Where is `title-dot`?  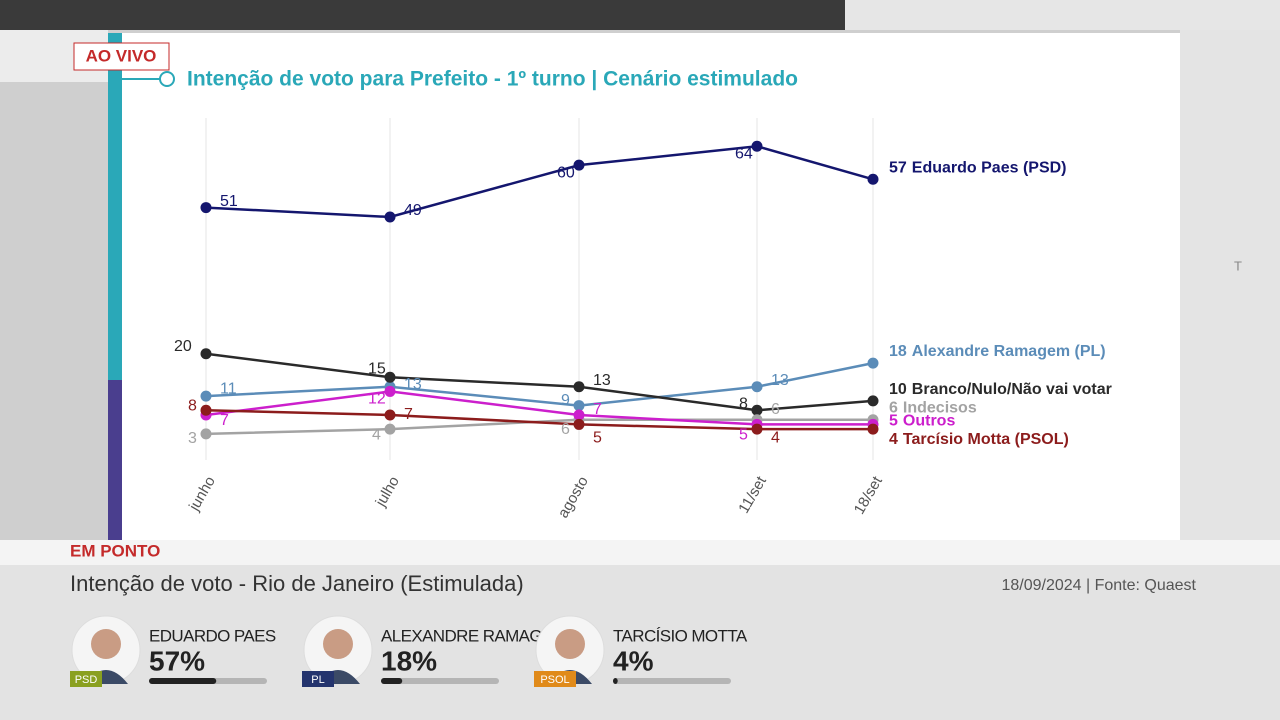 title-dot is located at coordinates (167, 79).